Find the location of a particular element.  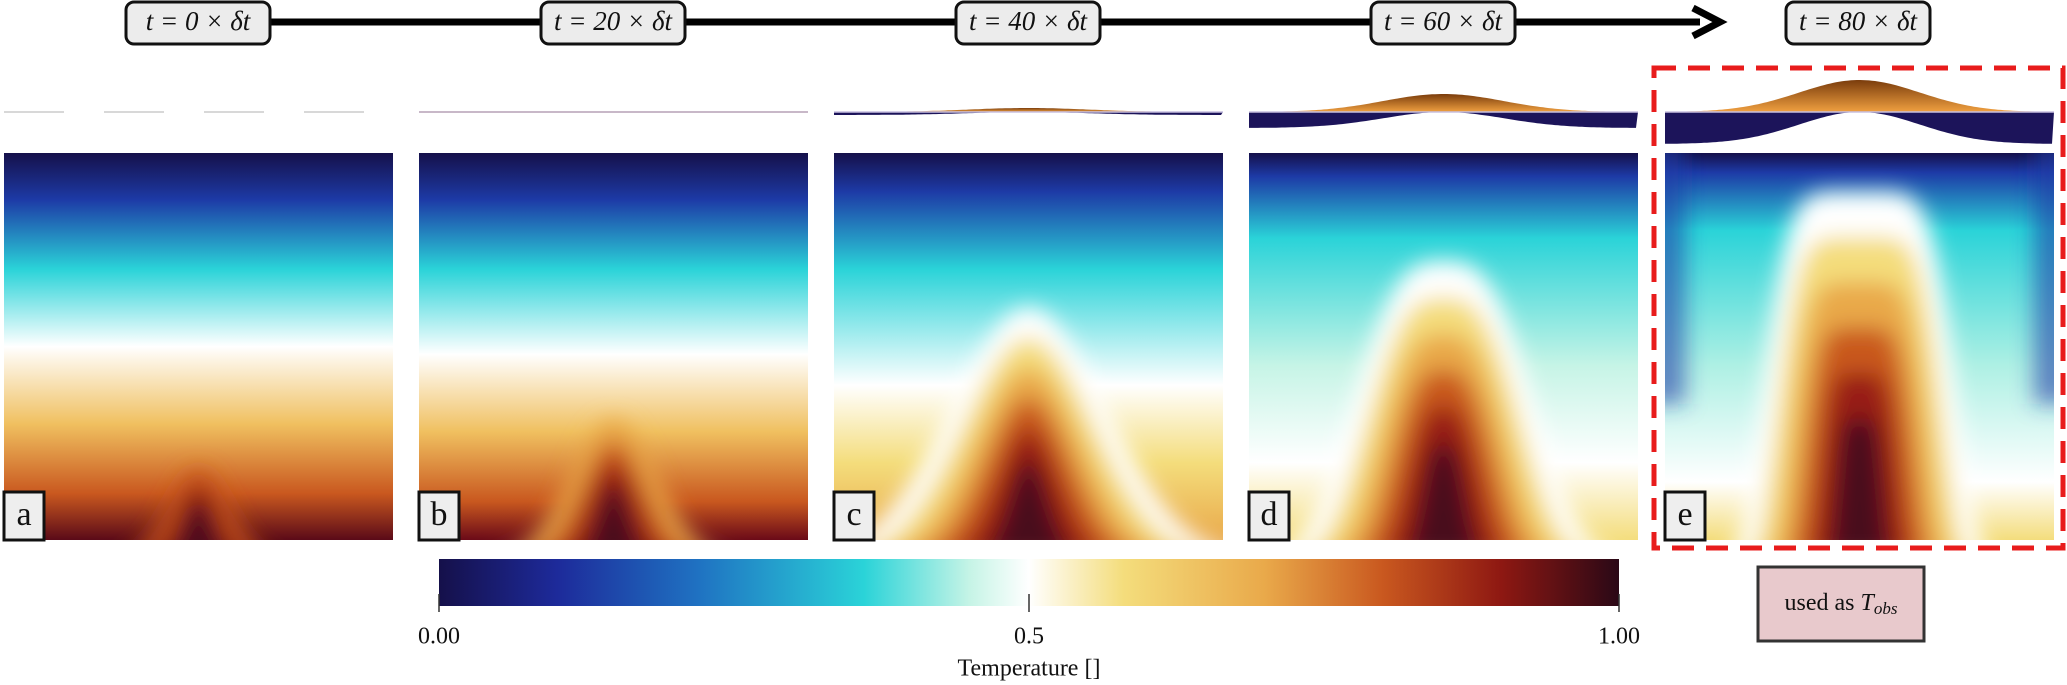

arrow-head is located at coordinates (1709, 22).